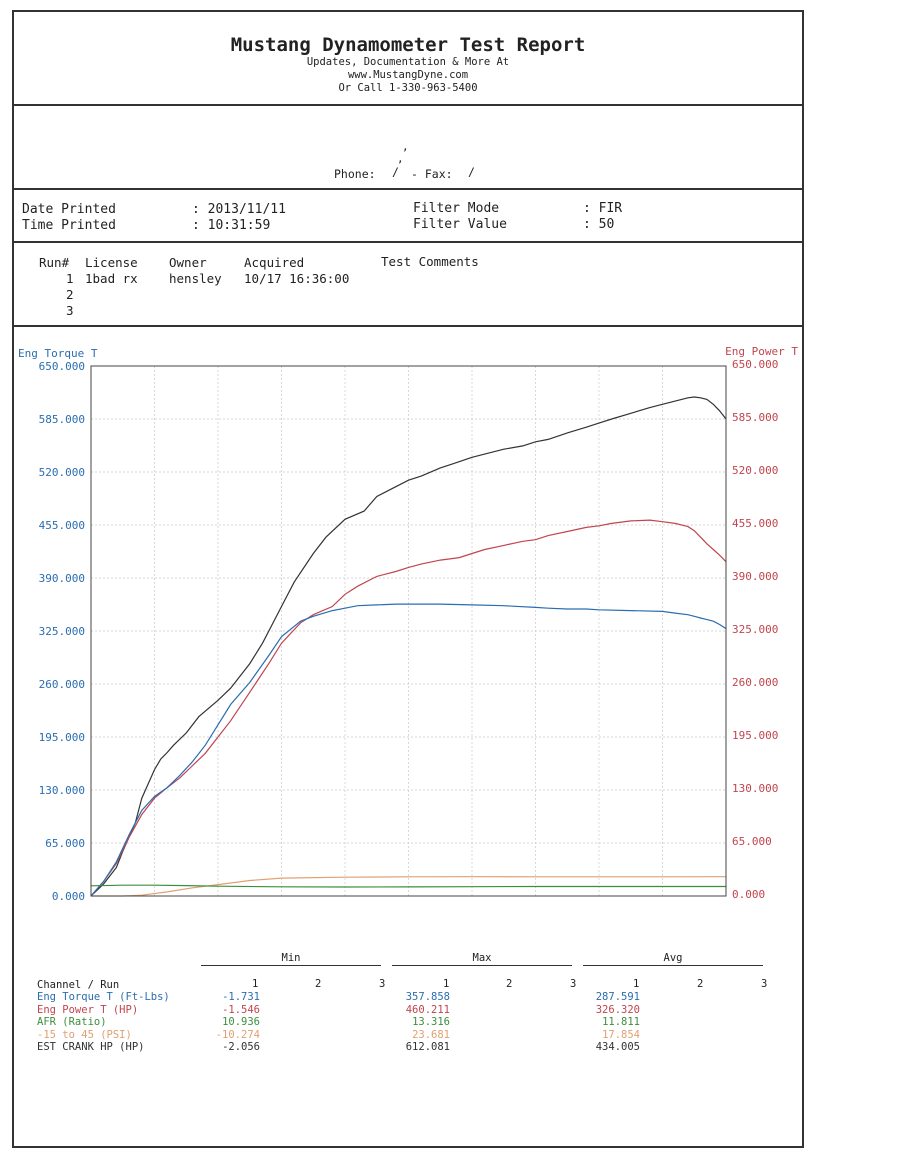 The width and height of the screenshot is (900, 1157). Describe the element at coordinates (91, 1047) in the screenshot. I see `summary-channel-name: EST CRANK HP (HP)` at that location.